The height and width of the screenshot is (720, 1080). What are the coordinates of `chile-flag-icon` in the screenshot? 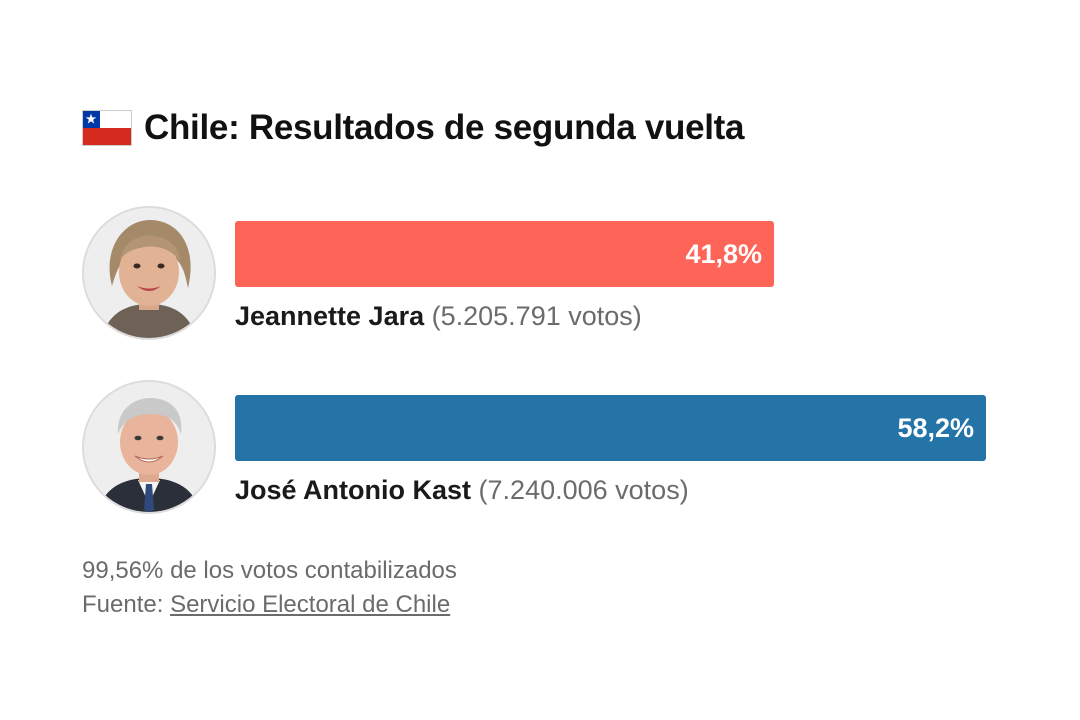 It's located at (107, 128).